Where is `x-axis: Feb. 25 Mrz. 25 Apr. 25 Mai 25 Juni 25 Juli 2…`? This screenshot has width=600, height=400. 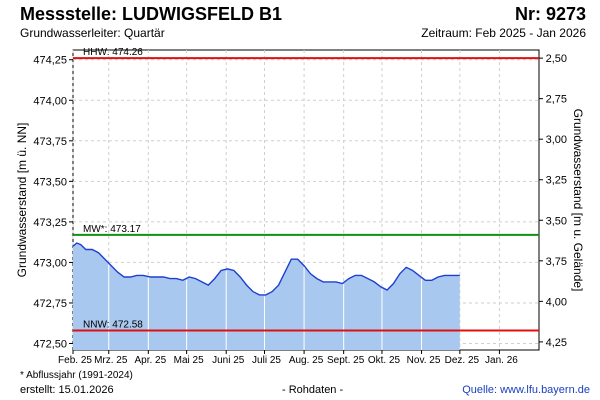
x-axis: Feb. 25 Mrz. 25 Apr. 25 Mai 25 Juni 25 Juli 2… is located at coordinates (288, 358).